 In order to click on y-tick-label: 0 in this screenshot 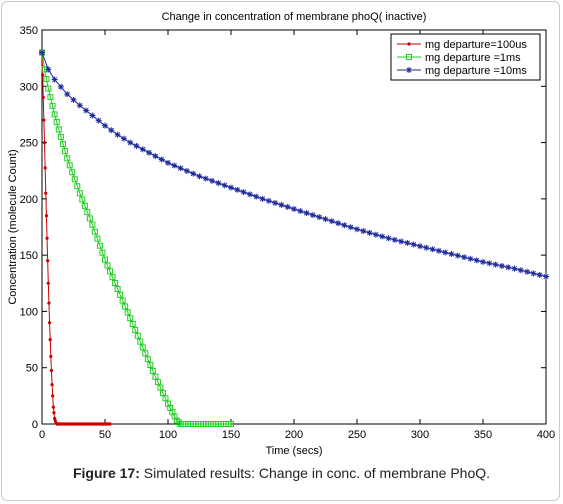, I will do `click(35, 425)`.